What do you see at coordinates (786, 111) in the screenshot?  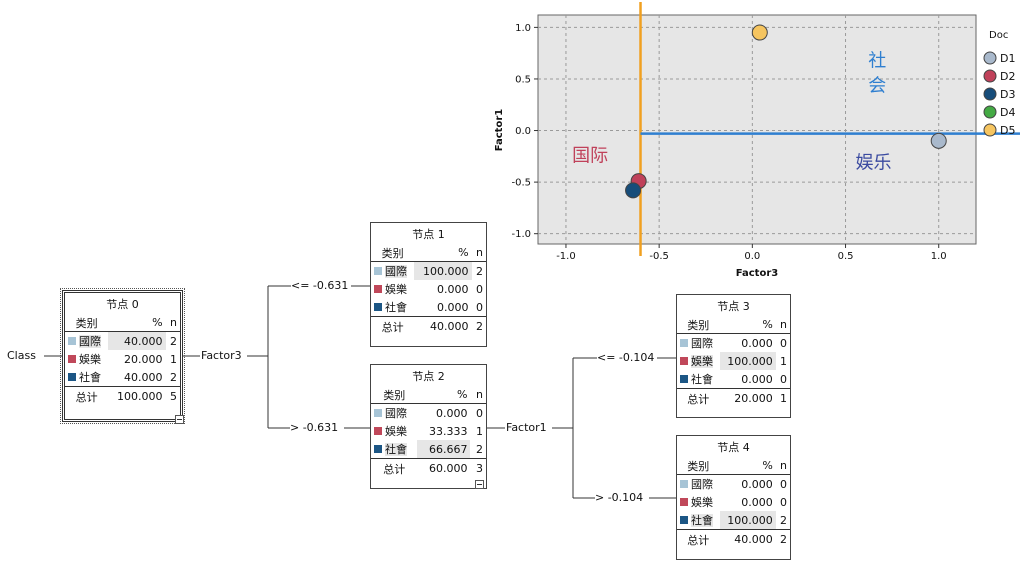 I see `data-points` at bounding box center [786, 111].